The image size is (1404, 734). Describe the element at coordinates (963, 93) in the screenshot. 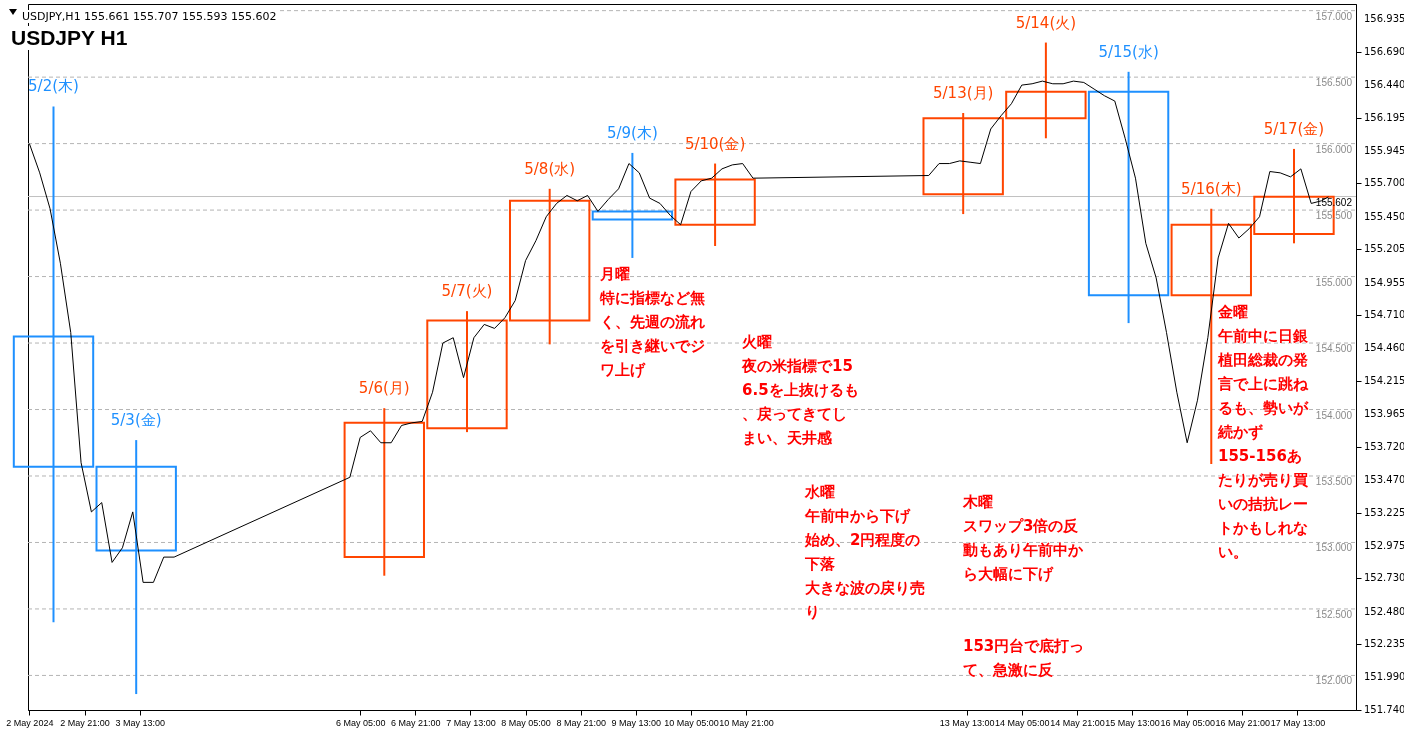

I see `annotation: 5/13(月)` at that location.